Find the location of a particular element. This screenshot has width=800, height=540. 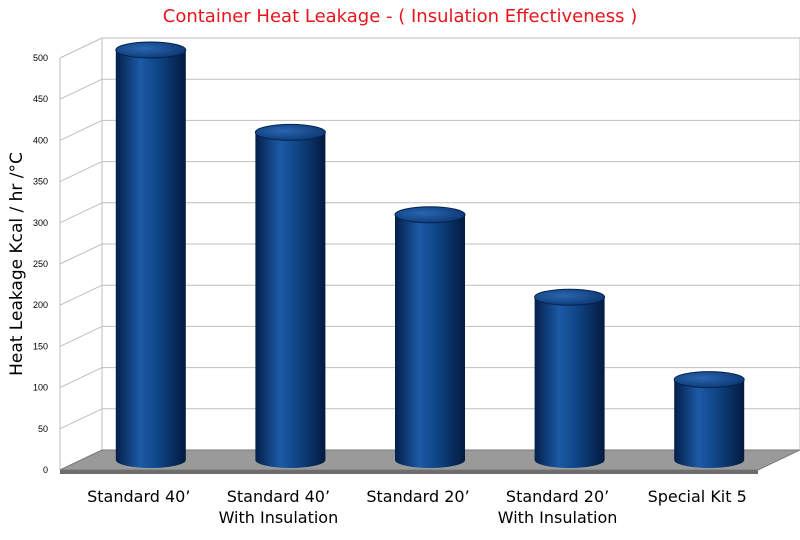

x-tick-label: Special Kit 5 is located at coordinates (697, 496).